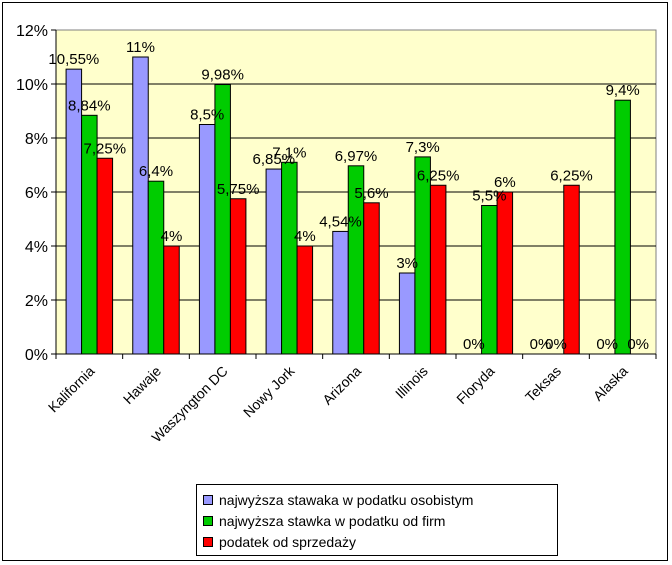 This screenshot has height=565, width=672. I want to click on x-category-label: Hawaje, so click(142, 385).